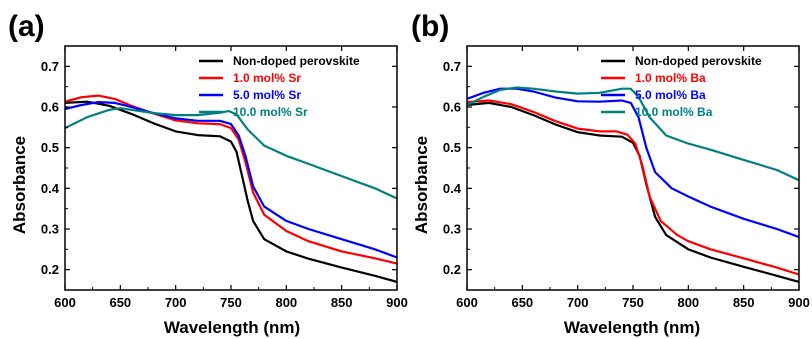 The height and width of the screenshot is (339, 812). I want to click on panel-label: (b), so click(430, 26).